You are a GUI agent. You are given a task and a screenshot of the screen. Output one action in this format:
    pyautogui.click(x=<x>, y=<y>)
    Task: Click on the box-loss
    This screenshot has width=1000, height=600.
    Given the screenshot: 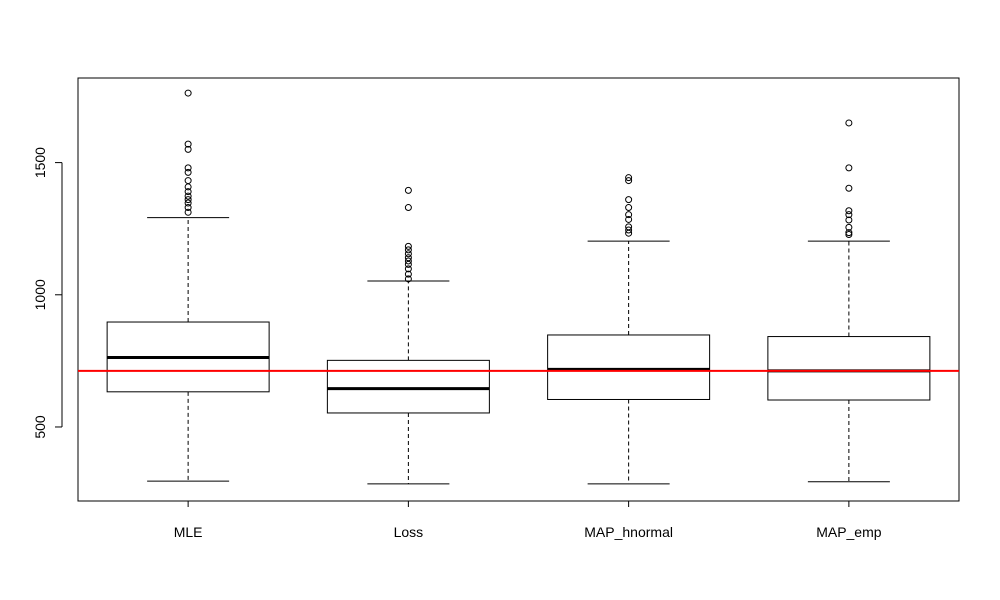 What is the action you would take?
    pyautogui.click(x=408, y=335)
    